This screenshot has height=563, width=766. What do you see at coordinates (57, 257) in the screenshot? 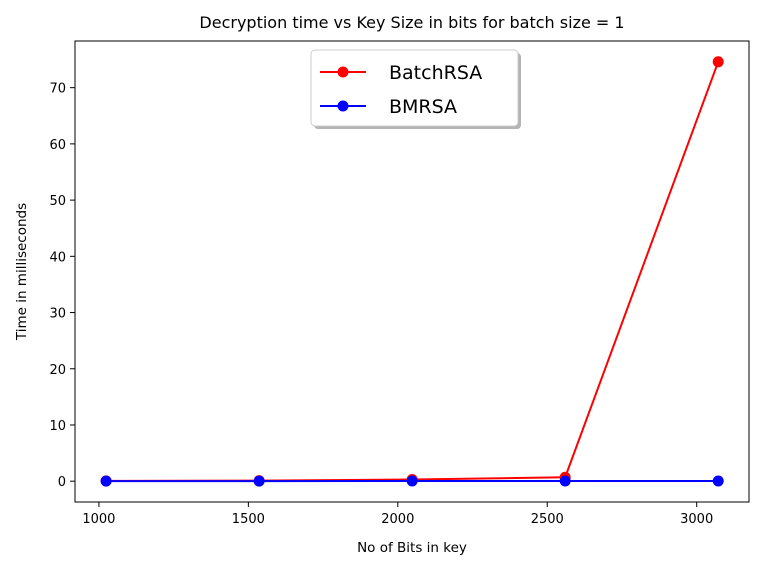
I see `y-tick-label: 40` at bounding box center [57, 257].